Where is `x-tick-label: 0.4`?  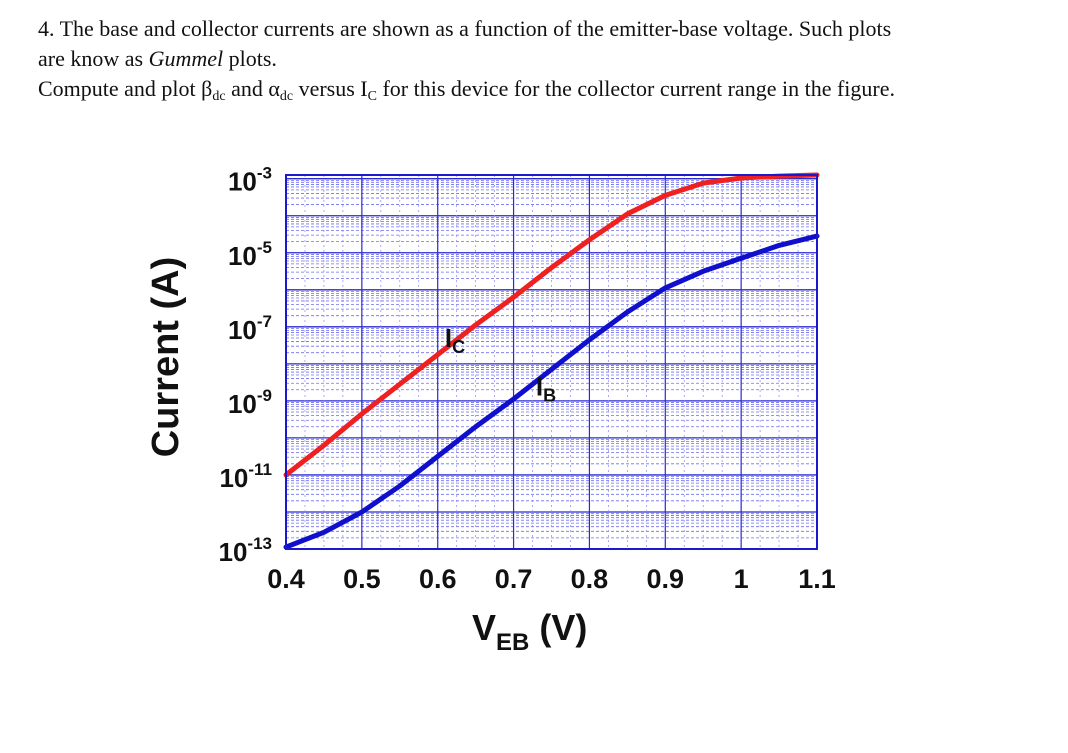 x-tick-label: 0.4 is located at coordinates (286, 579).